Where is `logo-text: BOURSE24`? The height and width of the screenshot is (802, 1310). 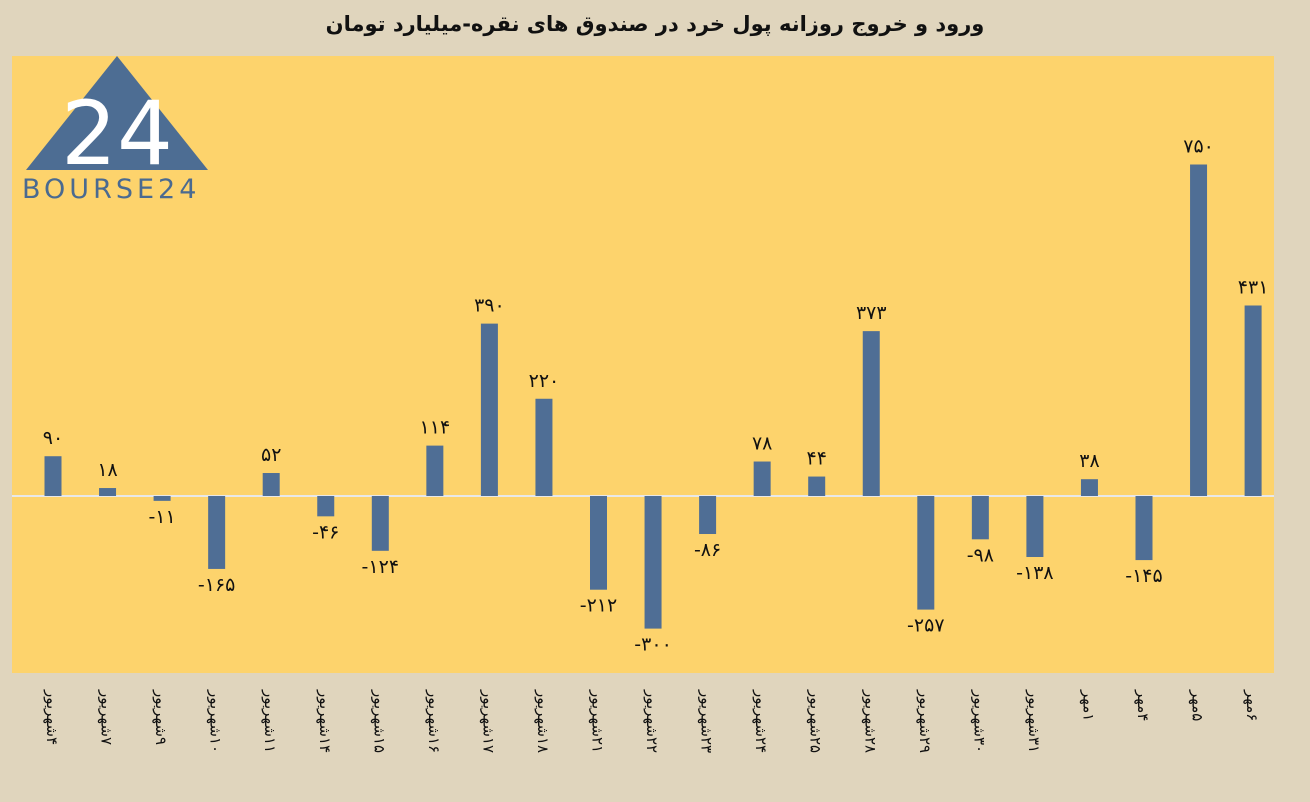
logo-text: BOURSE24 is located at coordinates (111, 189).